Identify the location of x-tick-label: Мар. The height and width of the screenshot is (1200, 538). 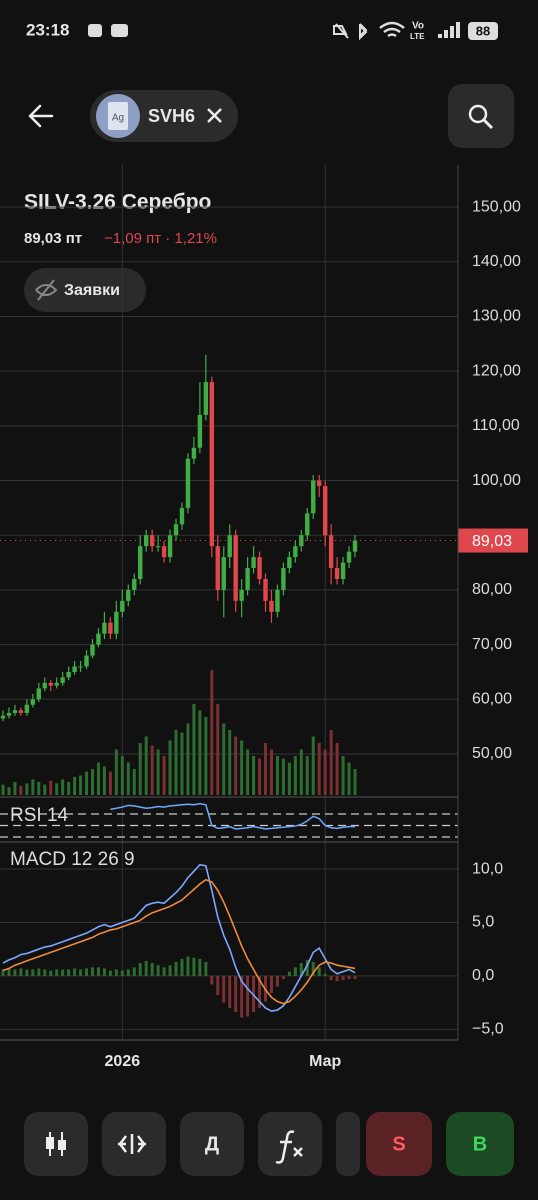
(325, 1061).